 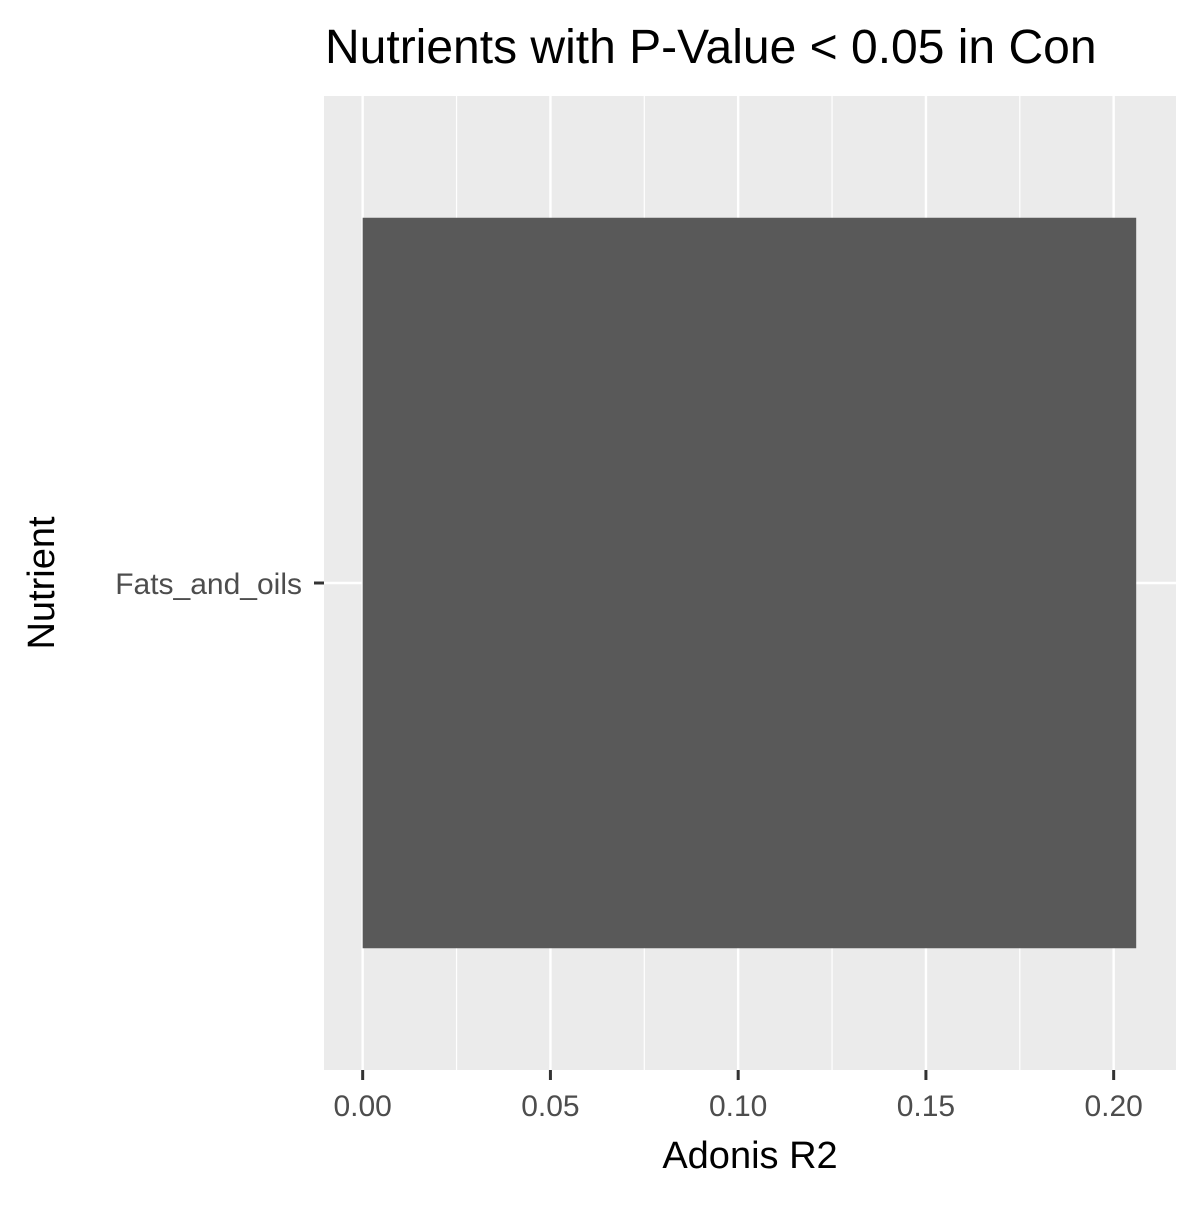 I want to click on x-tick-label: 0.00, so click(x=362, y=1106).